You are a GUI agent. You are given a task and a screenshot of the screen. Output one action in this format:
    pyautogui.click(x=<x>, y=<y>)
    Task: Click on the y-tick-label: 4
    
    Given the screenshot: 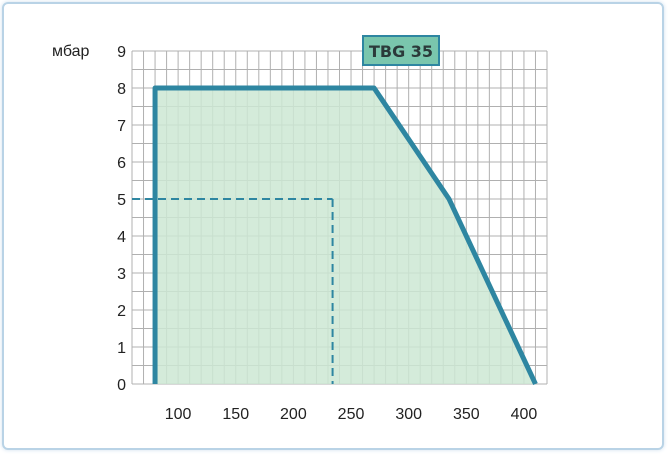 What is the action you would take?
    pyautogui.click(x=121, y=237)
    